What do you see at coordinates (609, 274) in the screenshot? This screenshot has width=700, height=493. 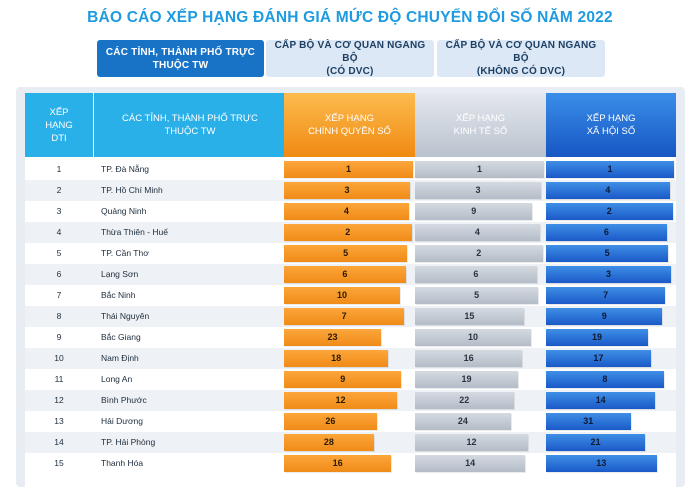 I see `soc-rank-bar: 3` at bounding box center [609, 274].